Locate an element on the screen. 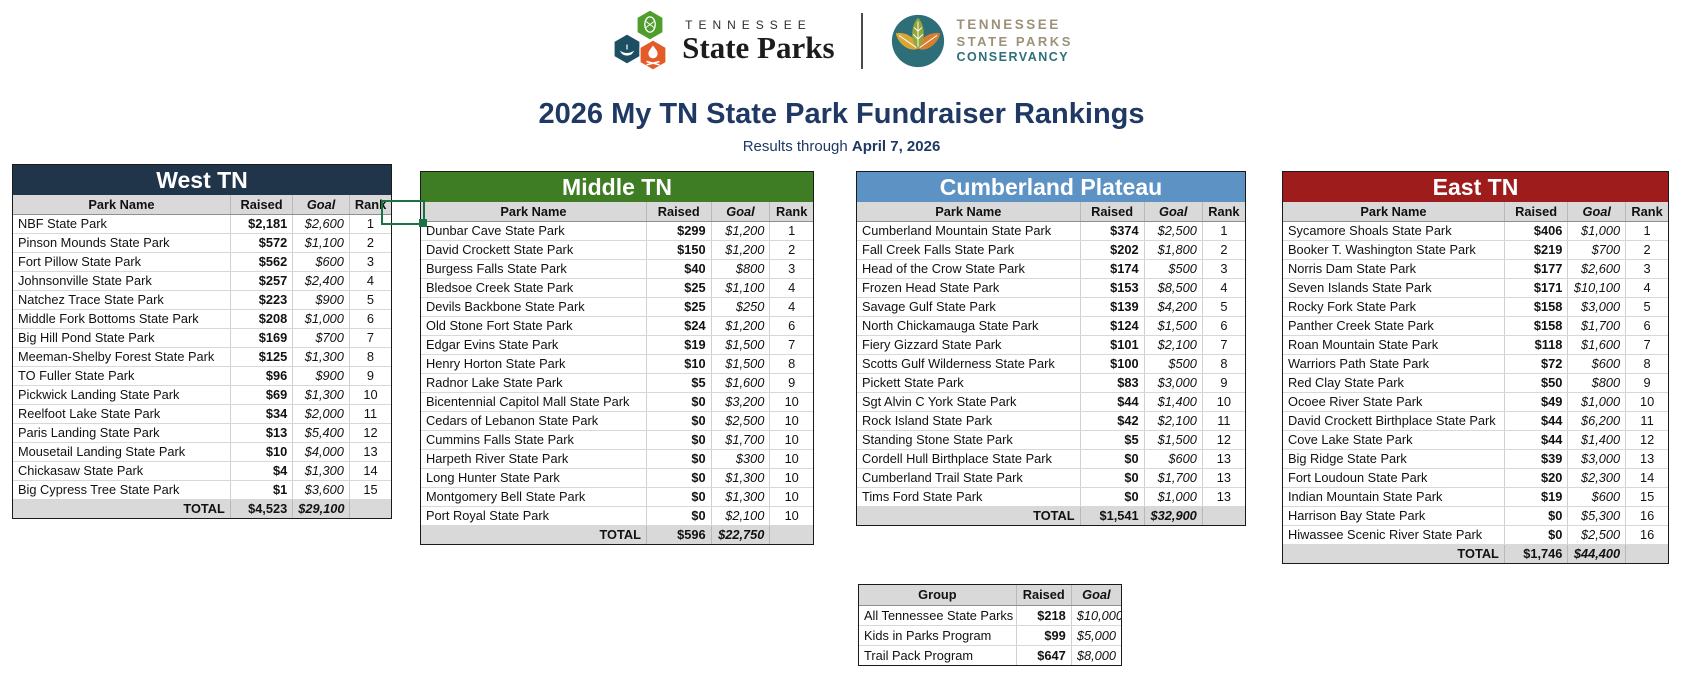 The height and width of the screenshot is (680, 1683). cell-goal: $250 is located at coordinates (740, 307).